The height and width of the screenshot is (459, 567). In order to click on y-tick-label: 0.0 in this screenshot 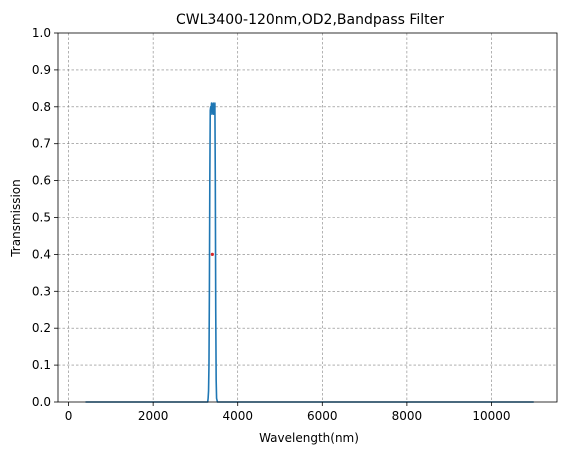, I will do `click(41, 402)`.